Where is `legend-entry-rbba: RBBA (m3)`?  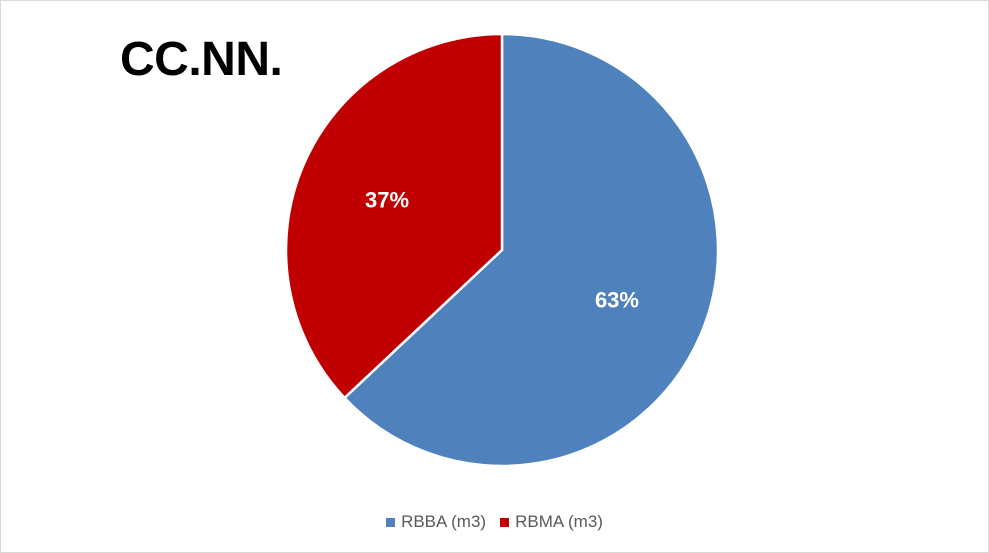
legend-entry-rbba: RBBA (m3) is located at coordinates (436, 522).